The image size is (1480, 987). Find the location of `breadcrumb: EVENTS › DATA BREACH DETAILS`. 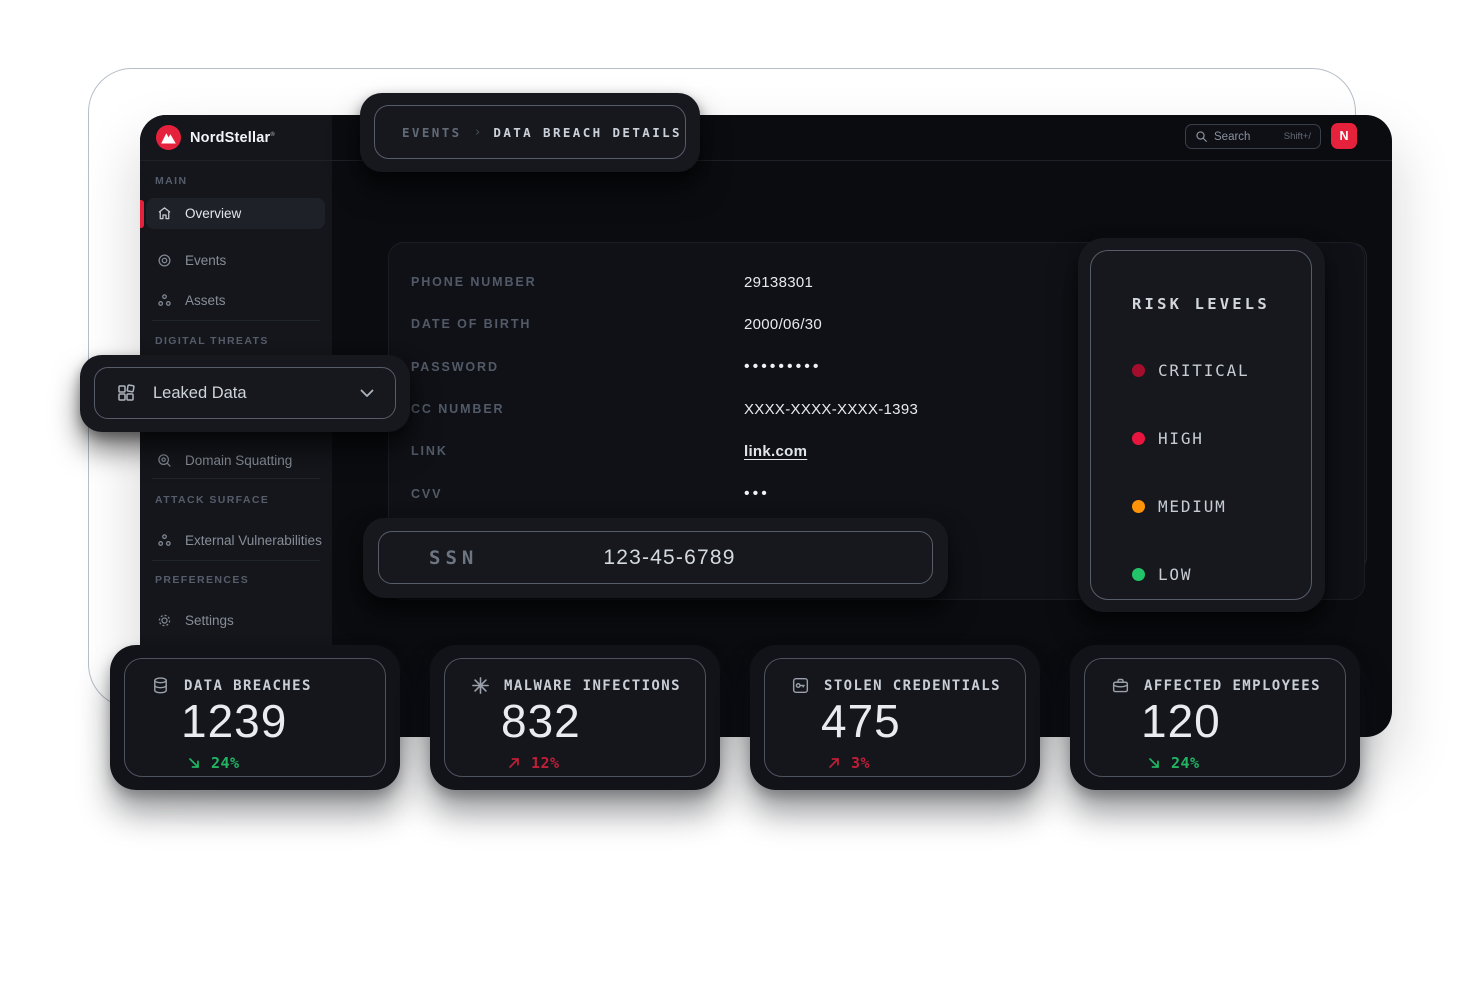

breadcrumb: EVENTS › DATA BREACH DETAILS is located at coordinates (530, 132).